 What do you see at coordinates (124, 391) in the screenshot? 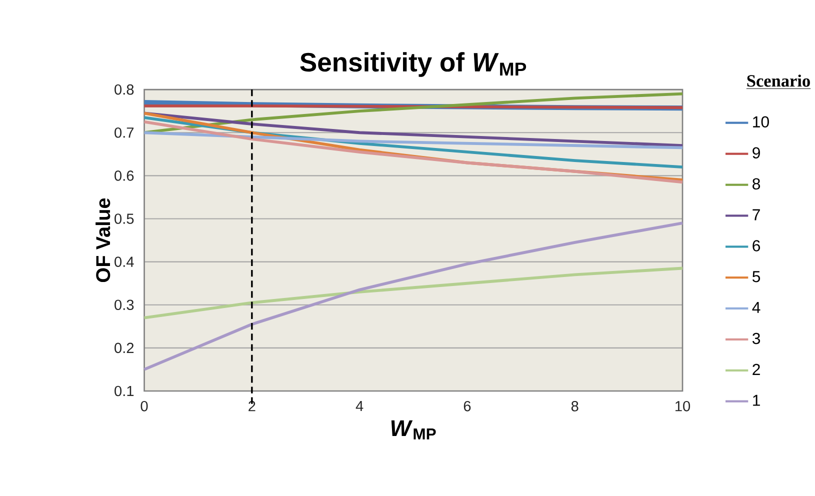
I see `y-tick-label: 0.1` at bounding box center [124, 391].